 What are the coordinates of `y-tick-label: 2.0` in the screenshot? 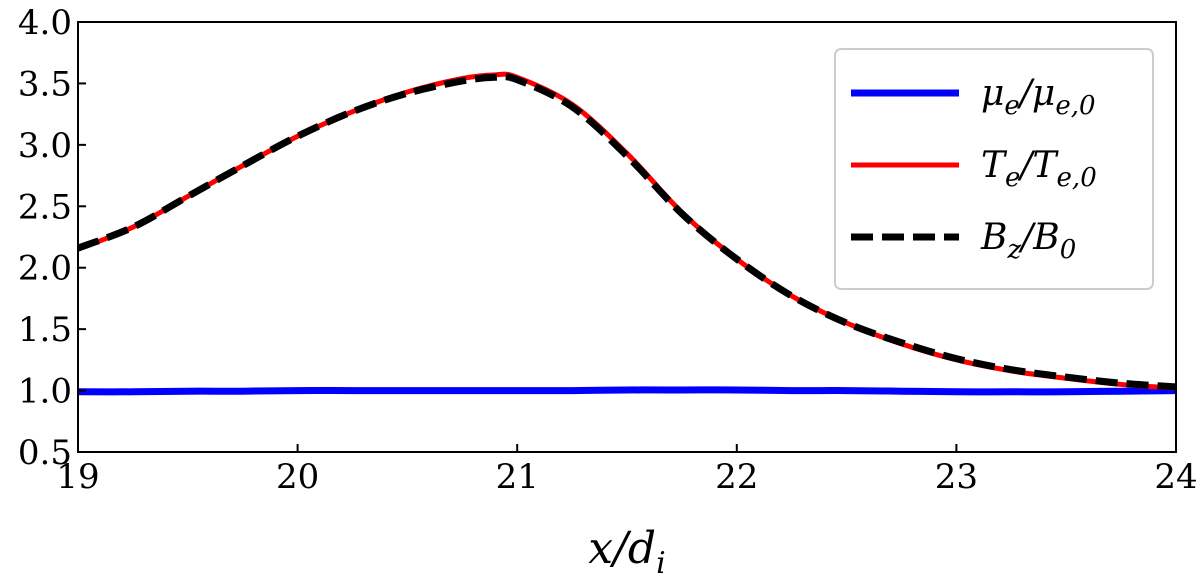 It's located at (45, 269).